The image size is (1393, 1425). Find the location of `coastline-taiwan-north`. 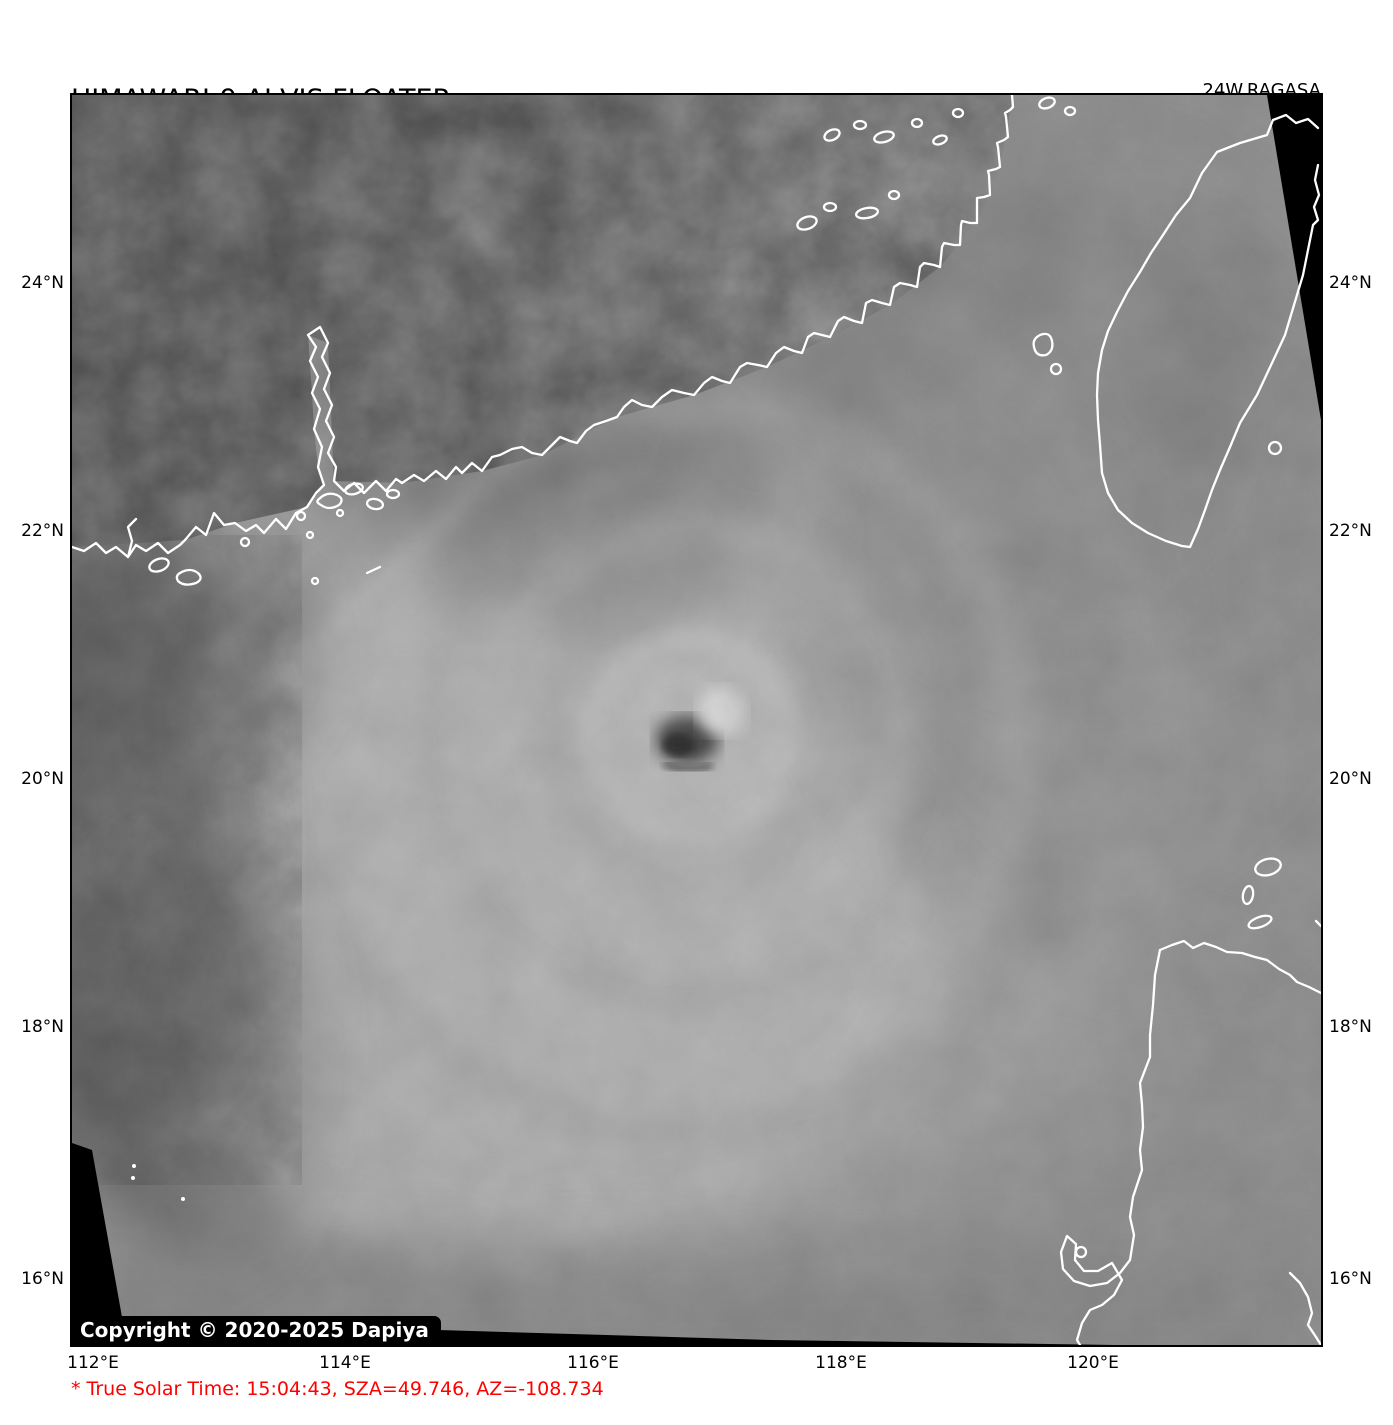

coastline-taiwan-north is located at coordinates (1295, 121).